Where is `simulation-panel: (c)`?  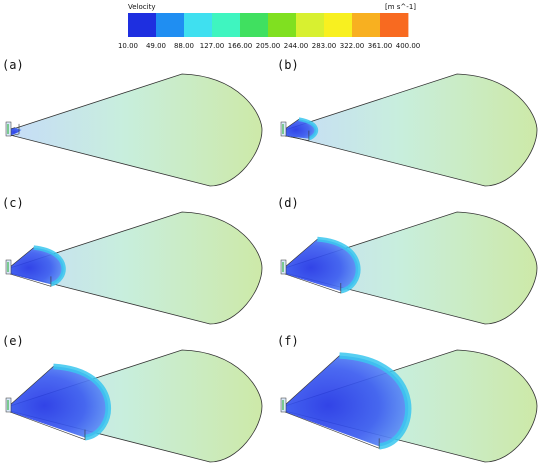
simulation-panel: (c) is located at coordinates (137, 265).